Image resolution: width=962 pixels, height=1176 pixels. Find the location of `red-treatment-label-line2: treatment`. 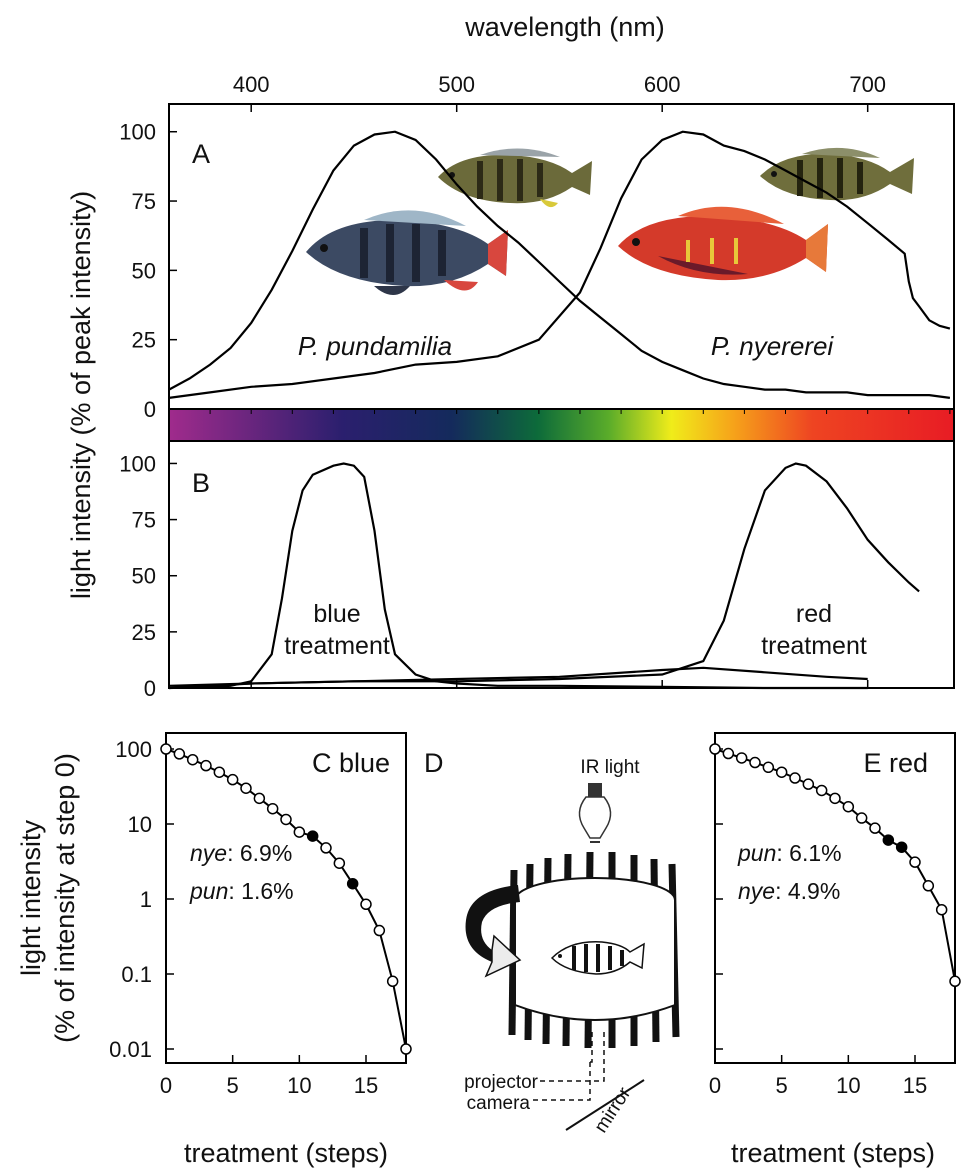

red-treatment-label-line2: treatment is located at coordinates (814, 646).